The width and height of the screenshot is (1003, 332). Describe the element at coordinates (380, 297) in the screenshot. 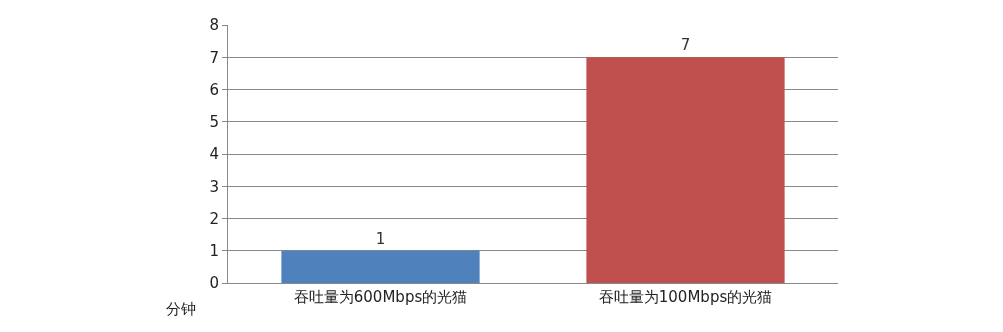

I see `x-tick-label: 吞吐量为600Mbps的光猫` at that location.